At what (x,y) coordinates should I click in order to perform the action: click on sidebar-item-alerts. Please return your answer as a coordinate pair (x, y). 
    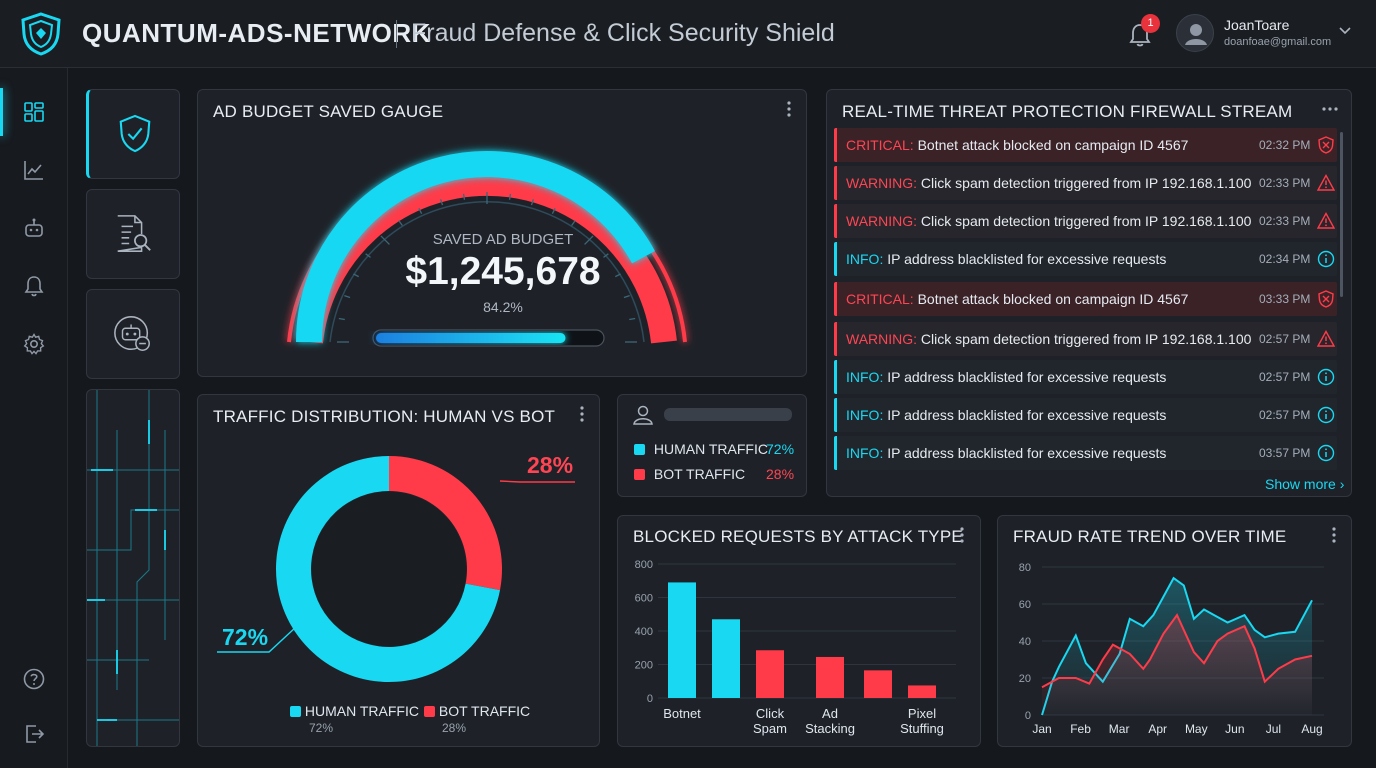
    Looking at the image, I should click on (34, 286).